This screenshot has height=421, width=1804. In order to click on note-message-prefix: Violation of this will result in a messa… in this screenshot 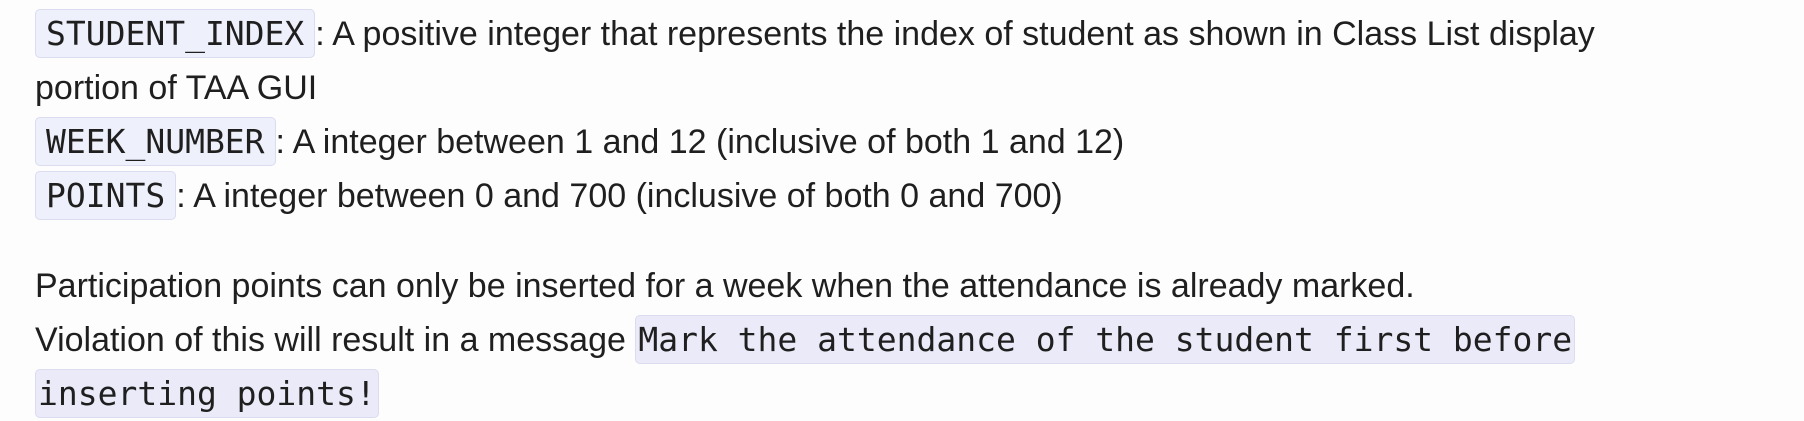, I will do `click(335, 340)`.